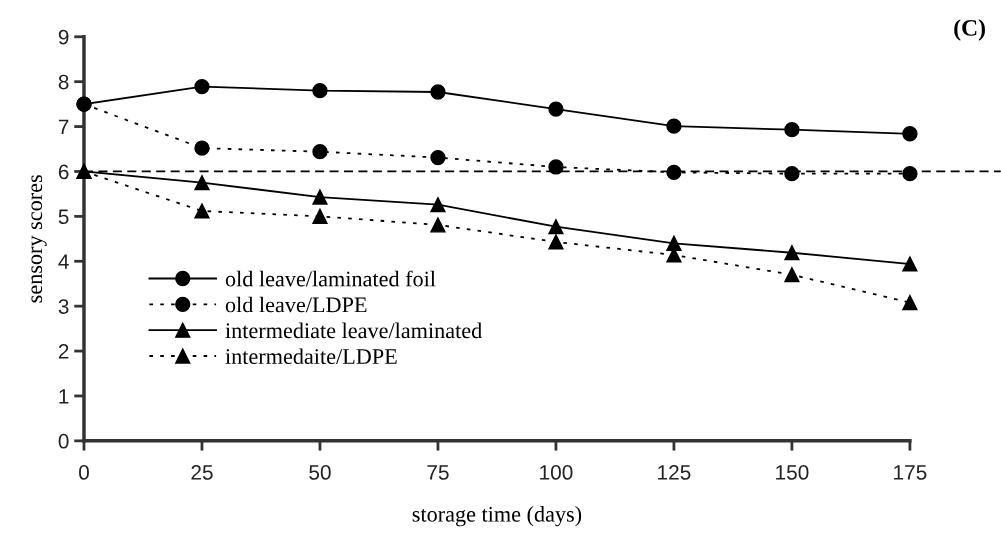  Describe the element at coordinates (556, 472) in the screenshot. I see `x-tick-label: 100` at that location.